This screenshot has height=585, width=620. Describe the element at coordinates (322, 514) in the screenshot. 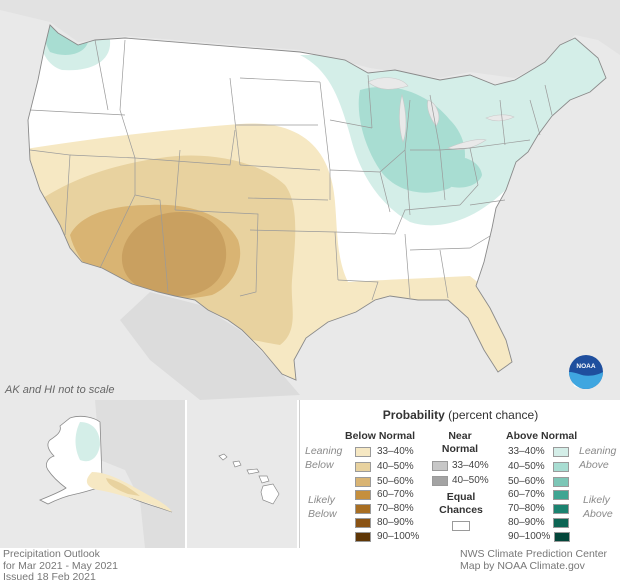

I see `likely-below-line2: Below` at that location.